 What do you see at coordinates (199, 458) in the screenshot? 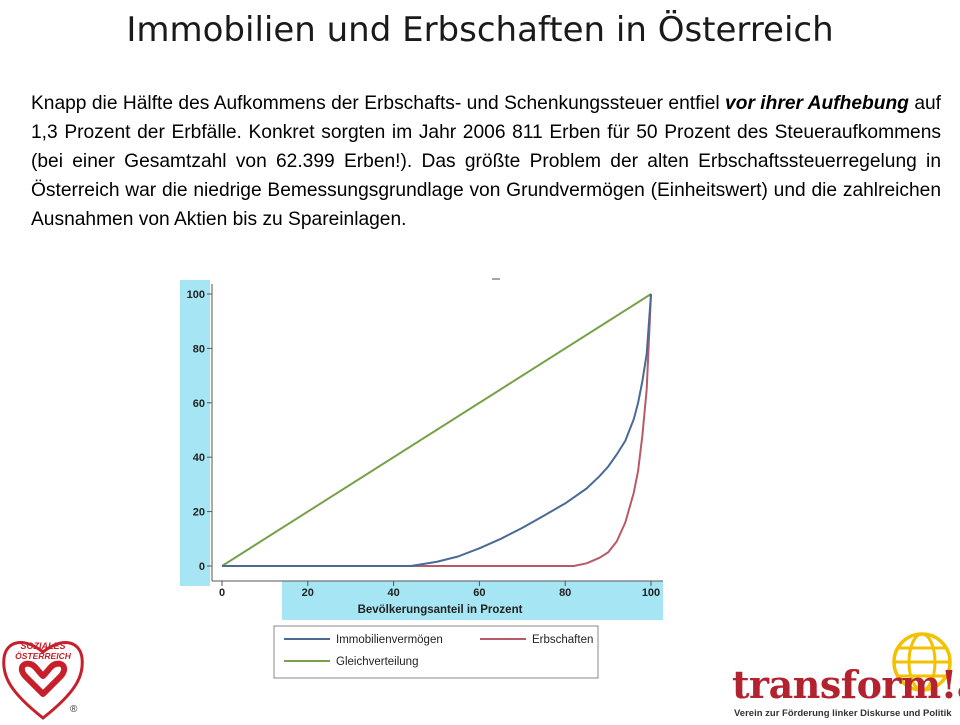
I see `y-tick-label: 40` at bounding box center [199, 458].